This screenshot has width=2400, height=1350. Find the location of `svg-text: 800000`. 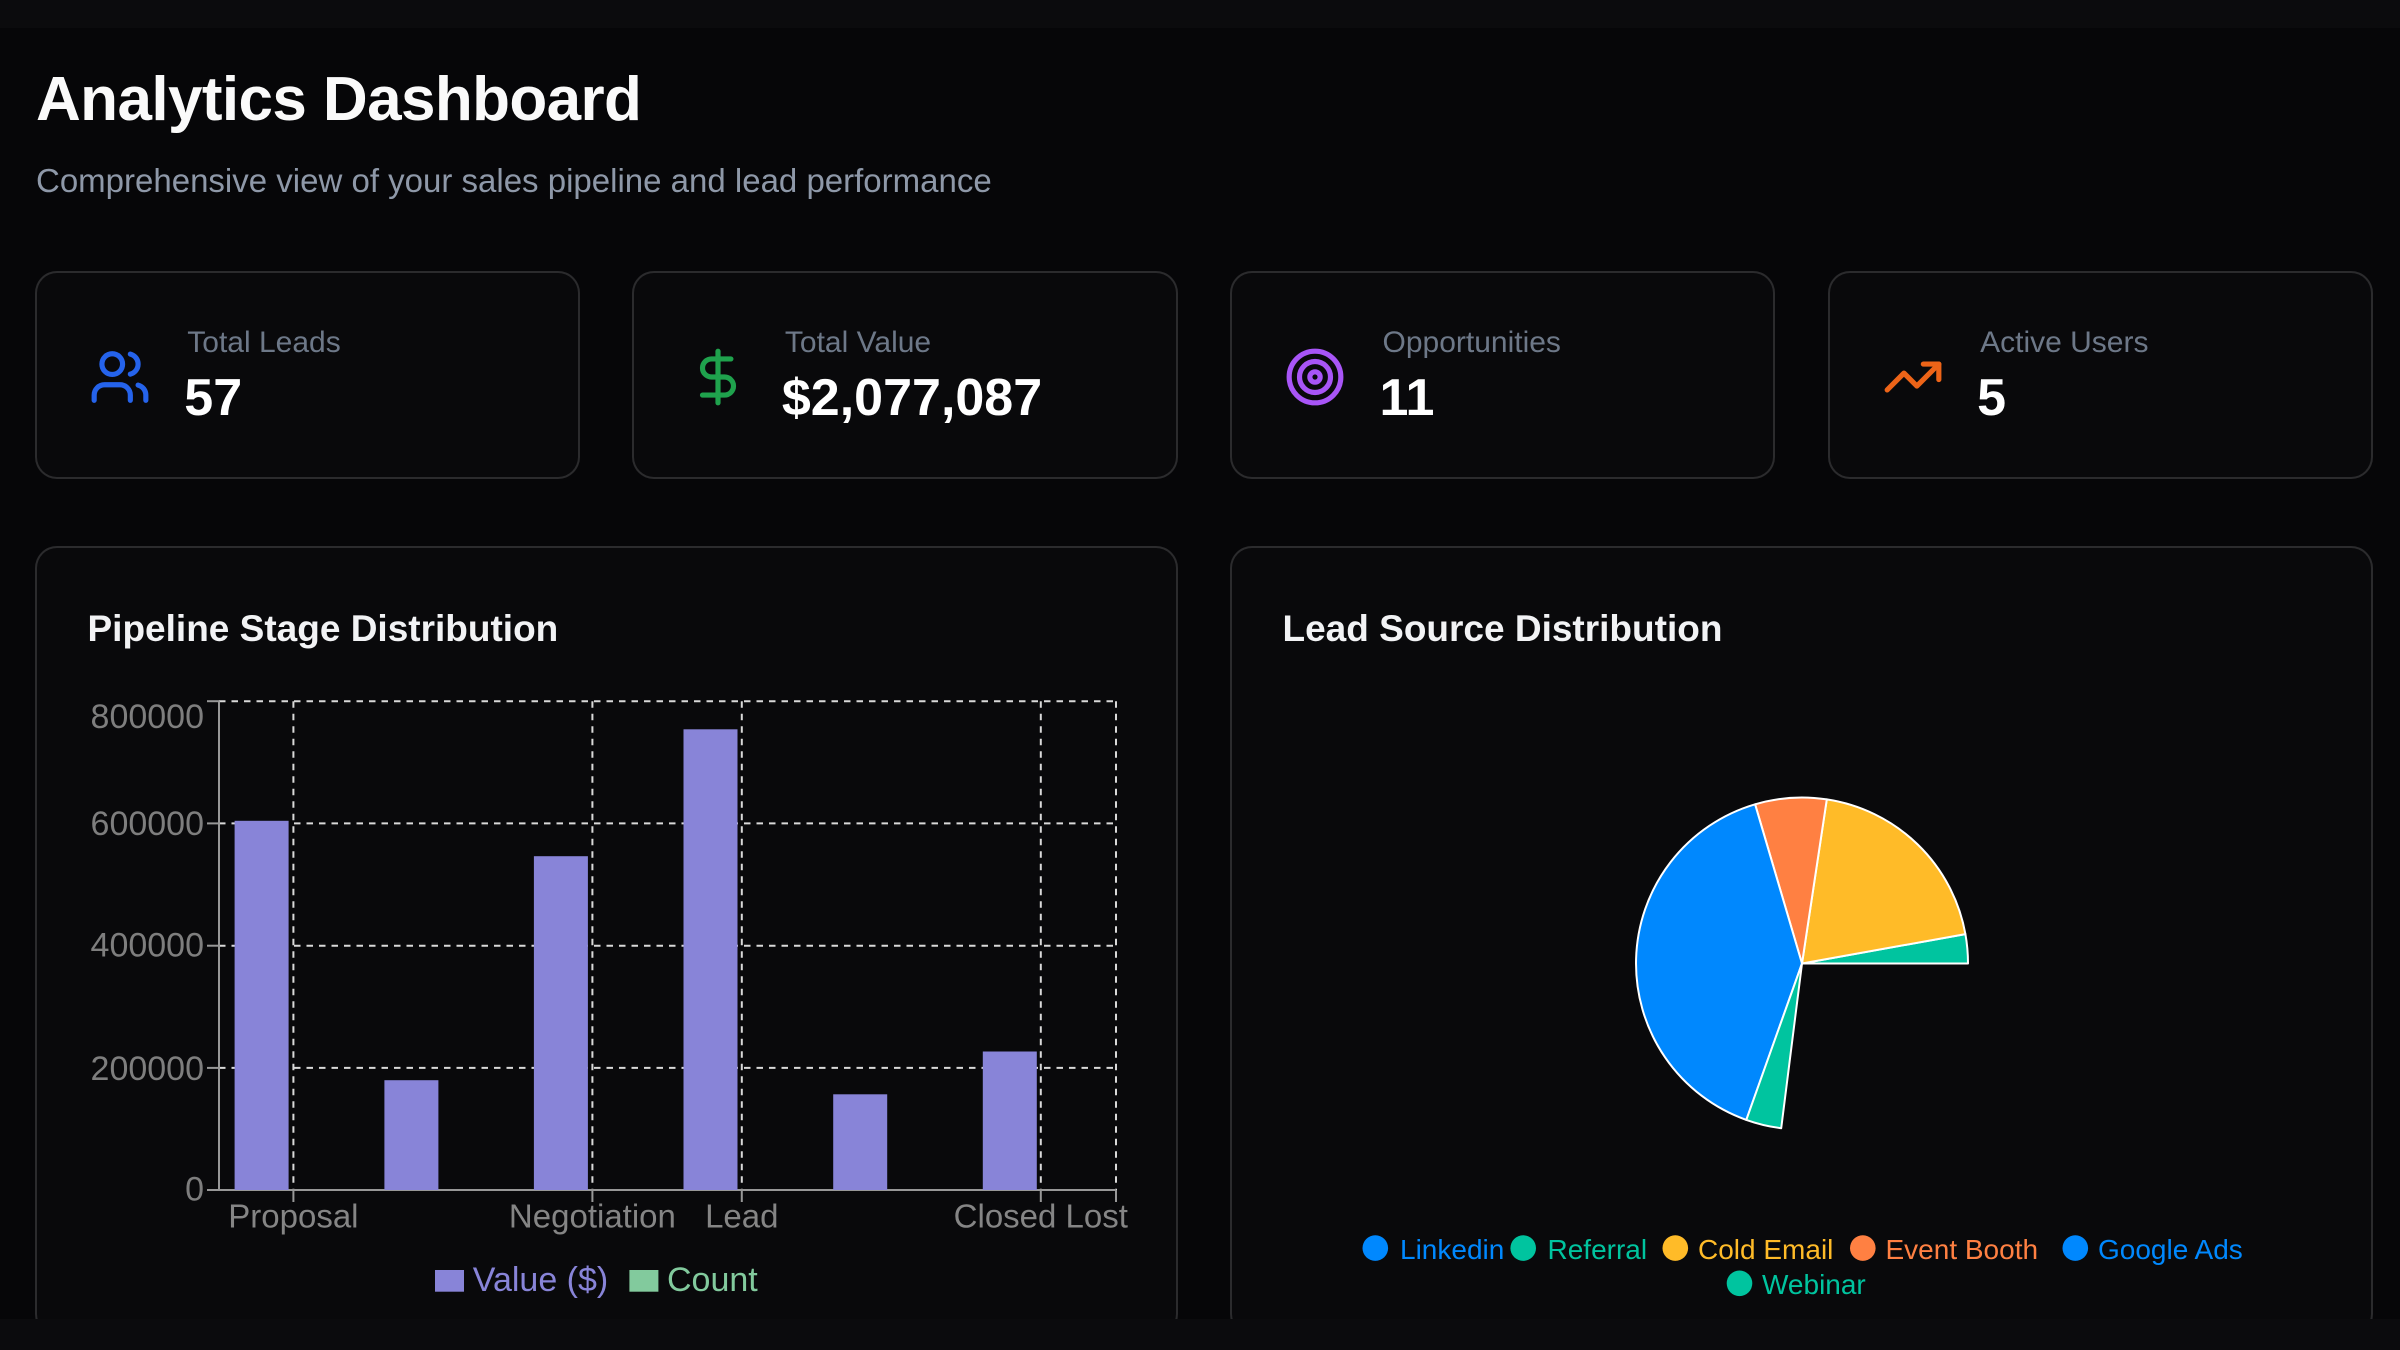

svg-text: 800000 is located at coordinates (147, 717).